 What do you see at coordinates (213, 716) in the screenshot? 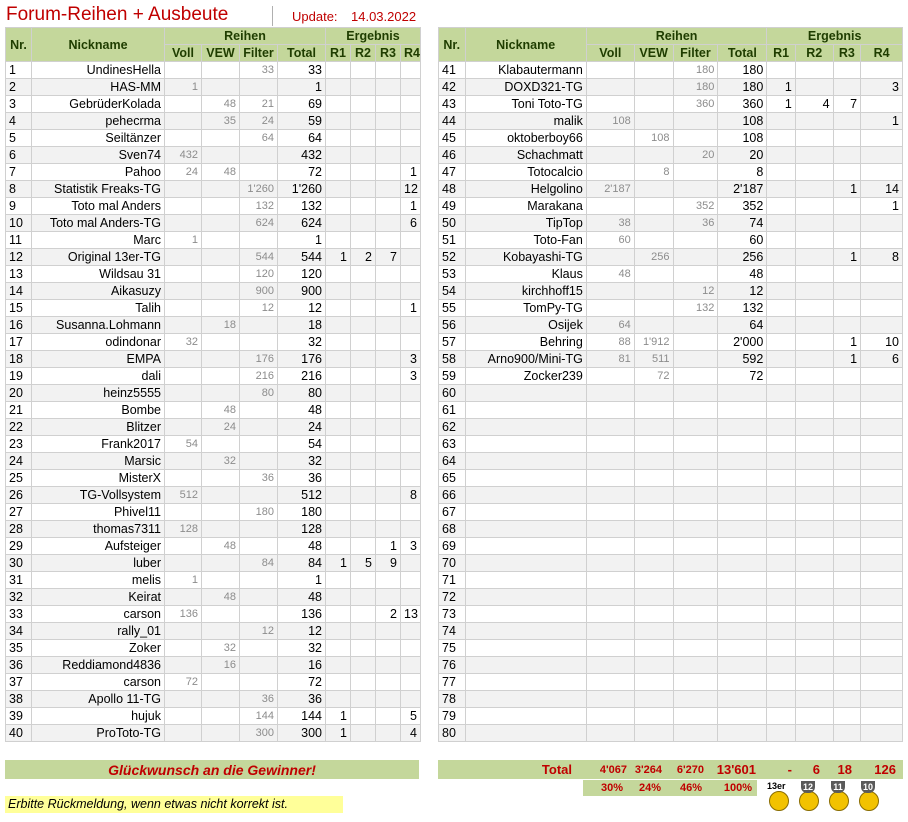
I see `table-row: 39 hujuk 144 144 1 5` at bounding box center [213, 716].